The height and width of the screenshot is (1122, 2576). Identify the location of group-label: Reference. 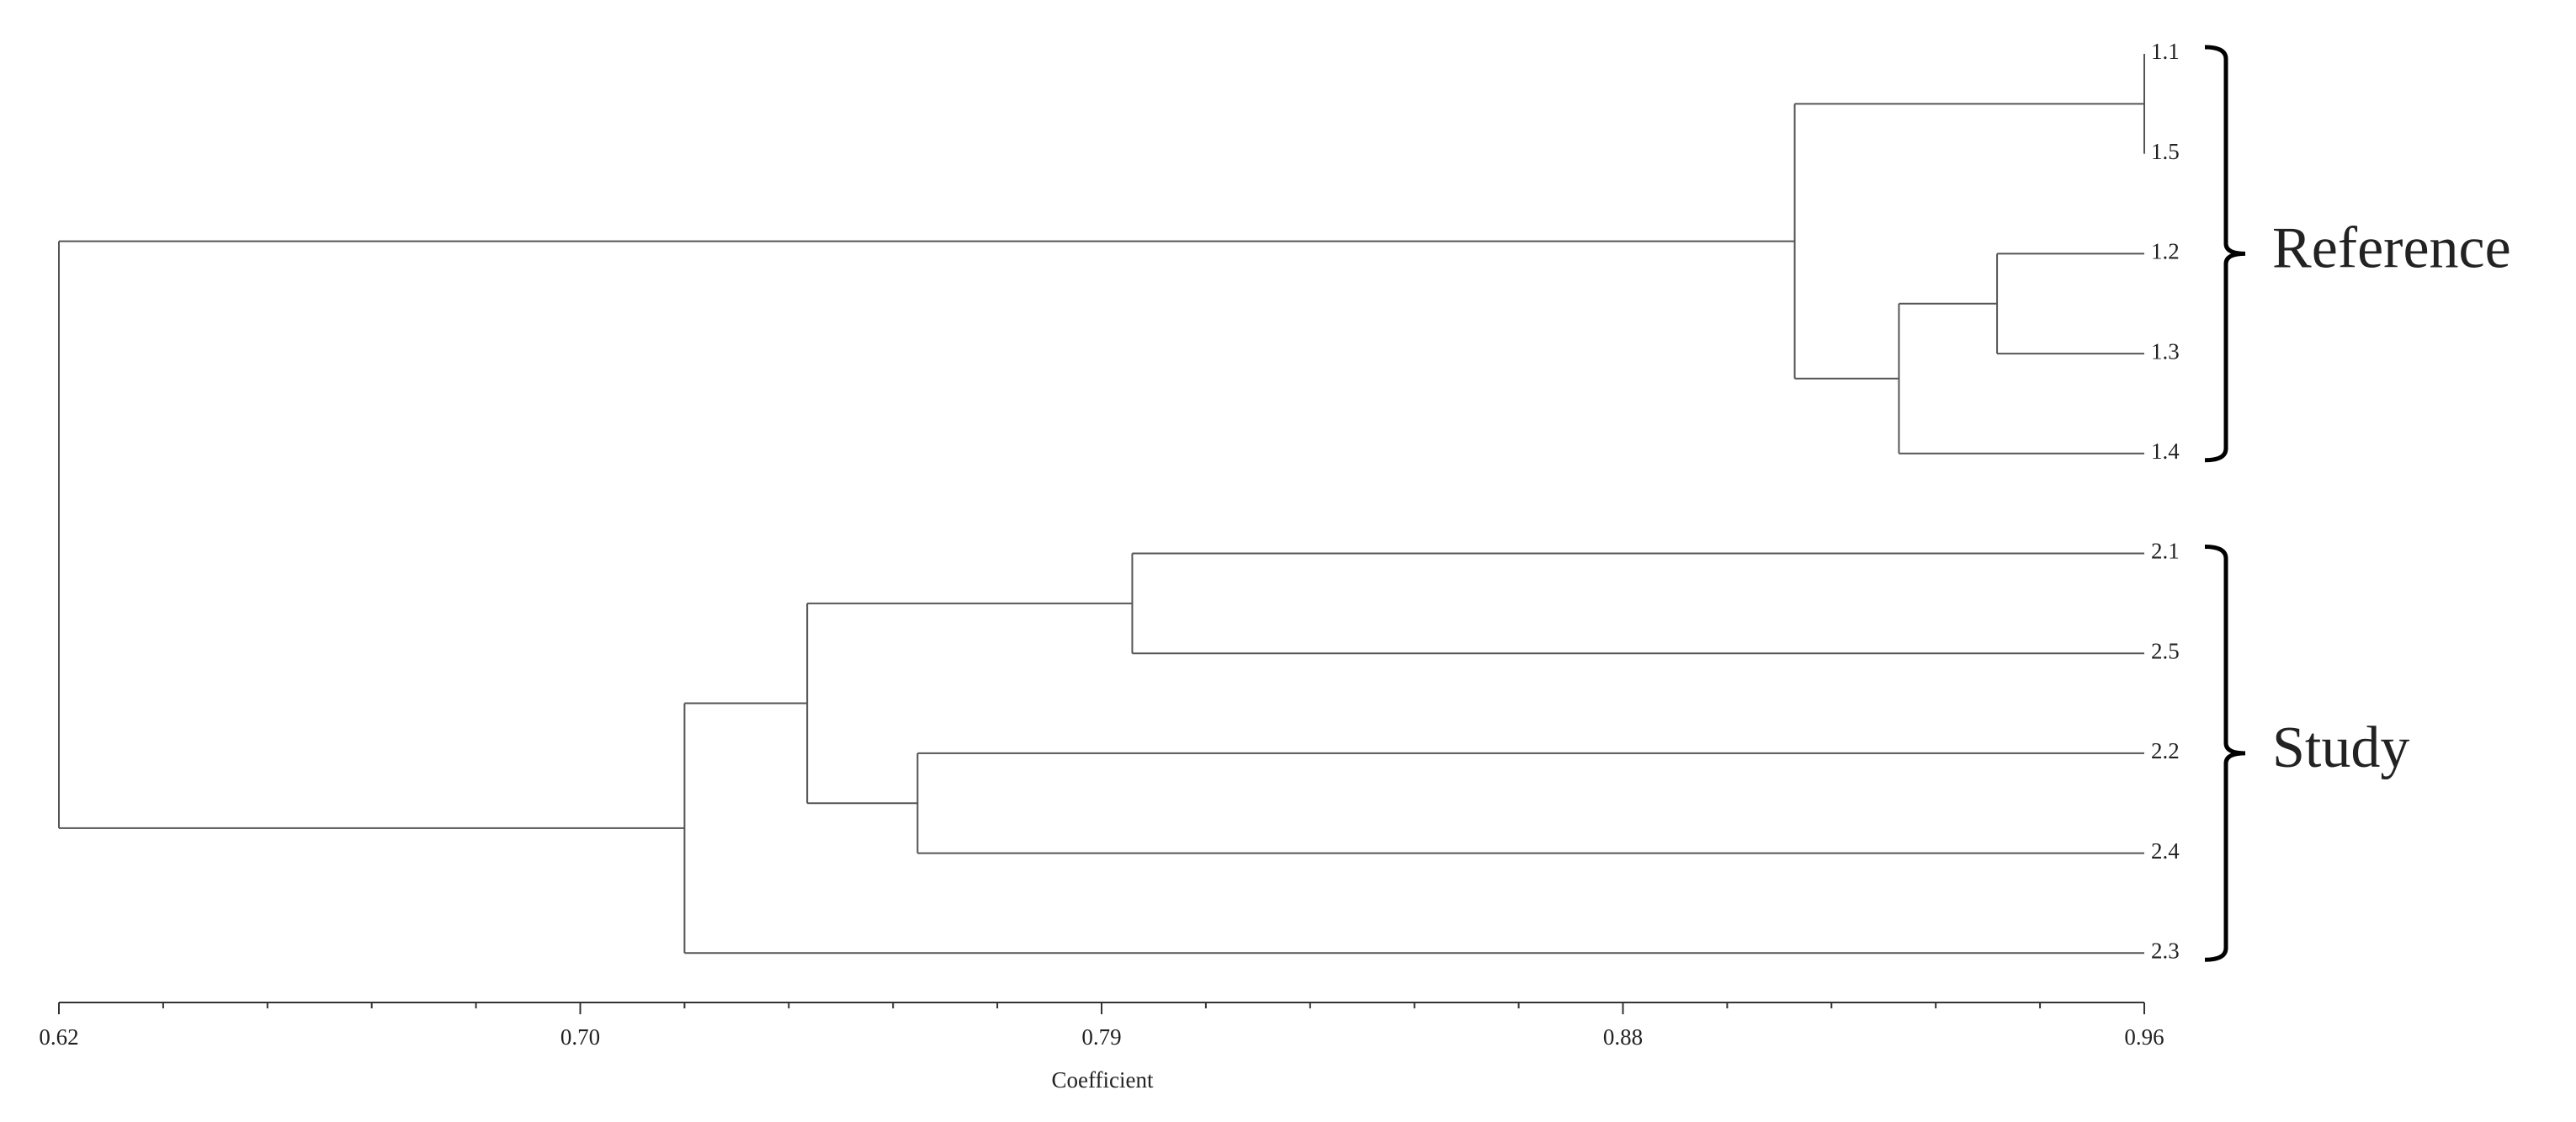
(2391, 247).